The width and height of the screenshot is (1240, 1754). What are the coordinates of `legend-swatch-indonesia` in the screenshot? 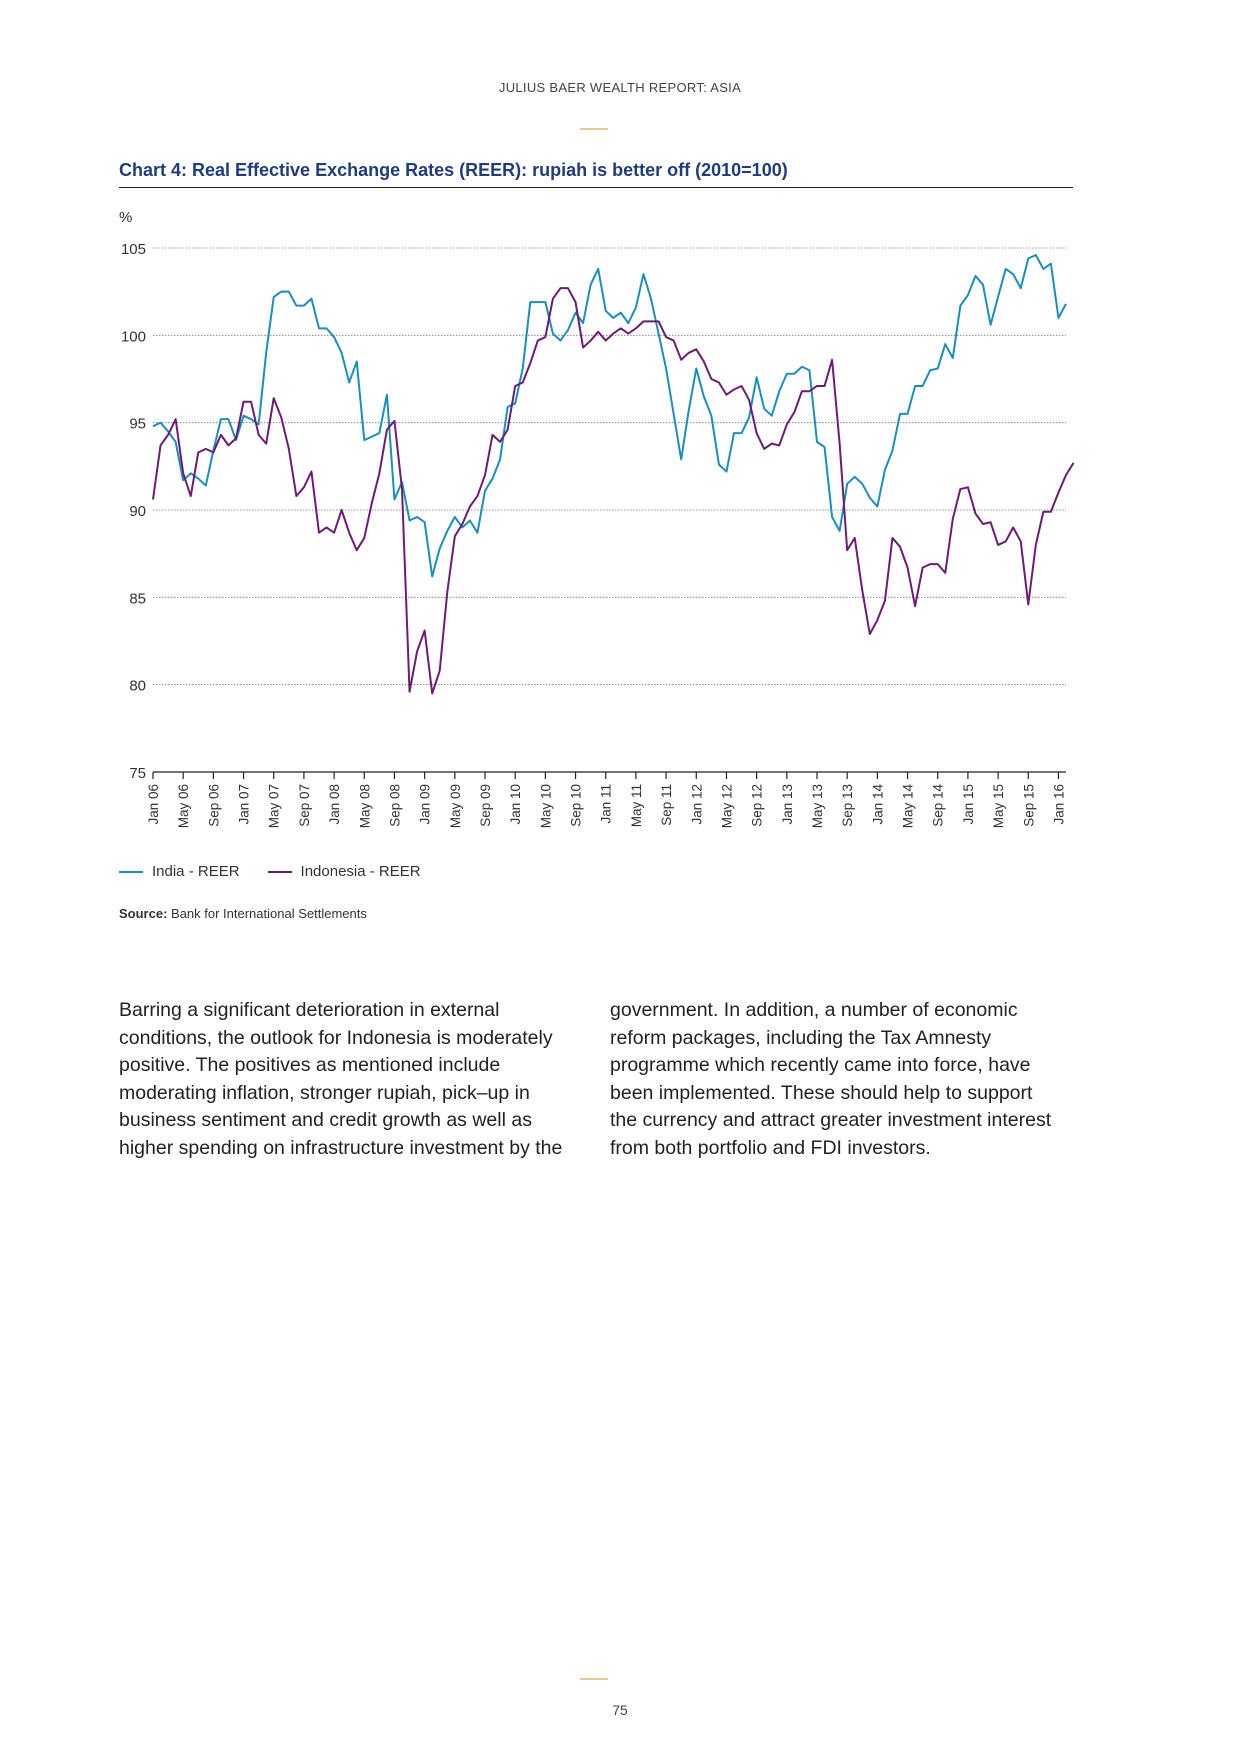 It's located at (279, 871).